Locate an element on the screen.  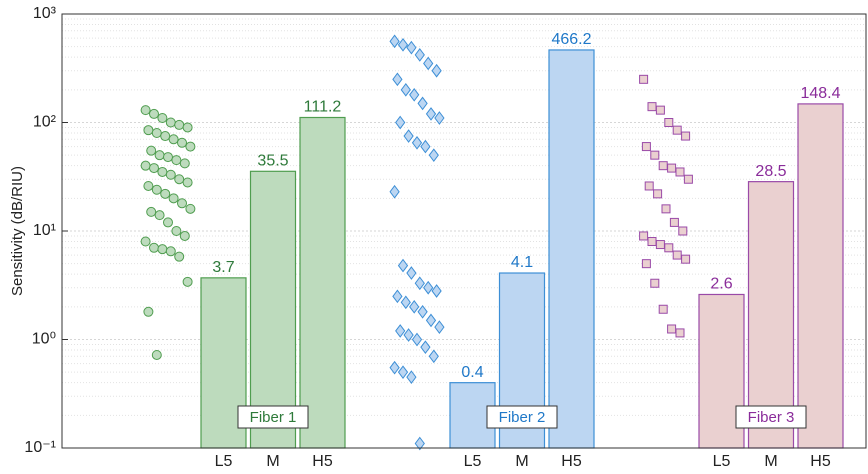
y-tick-label: 10³ is located at coordinates (45, 13).